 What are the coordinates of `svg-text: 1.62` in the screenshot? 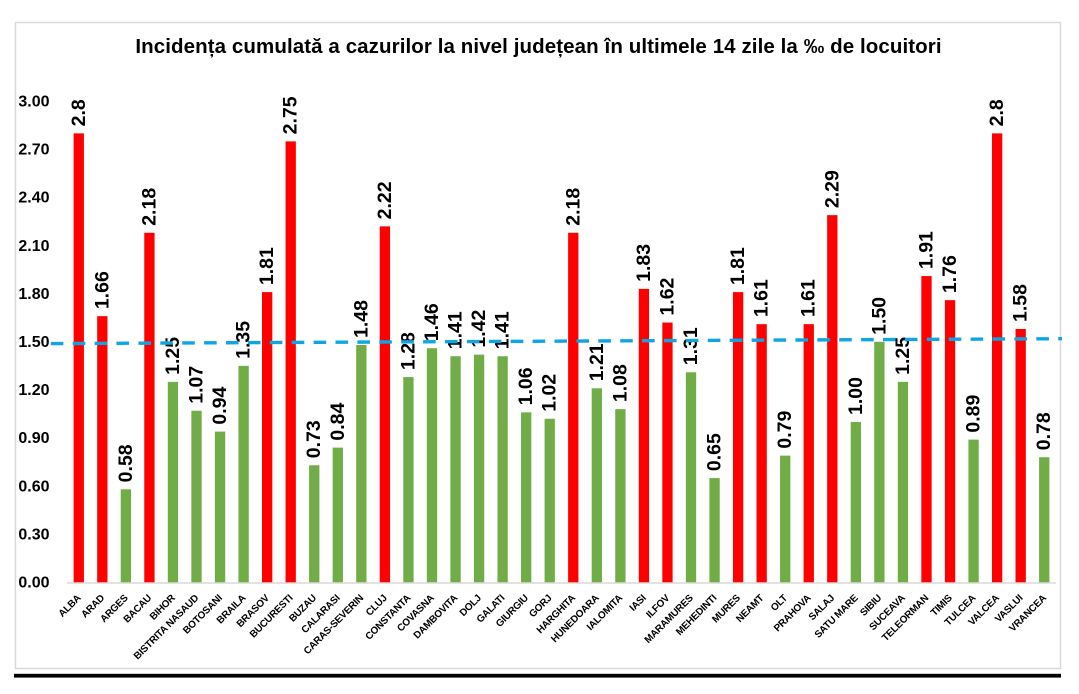 It's located at (667, 296).